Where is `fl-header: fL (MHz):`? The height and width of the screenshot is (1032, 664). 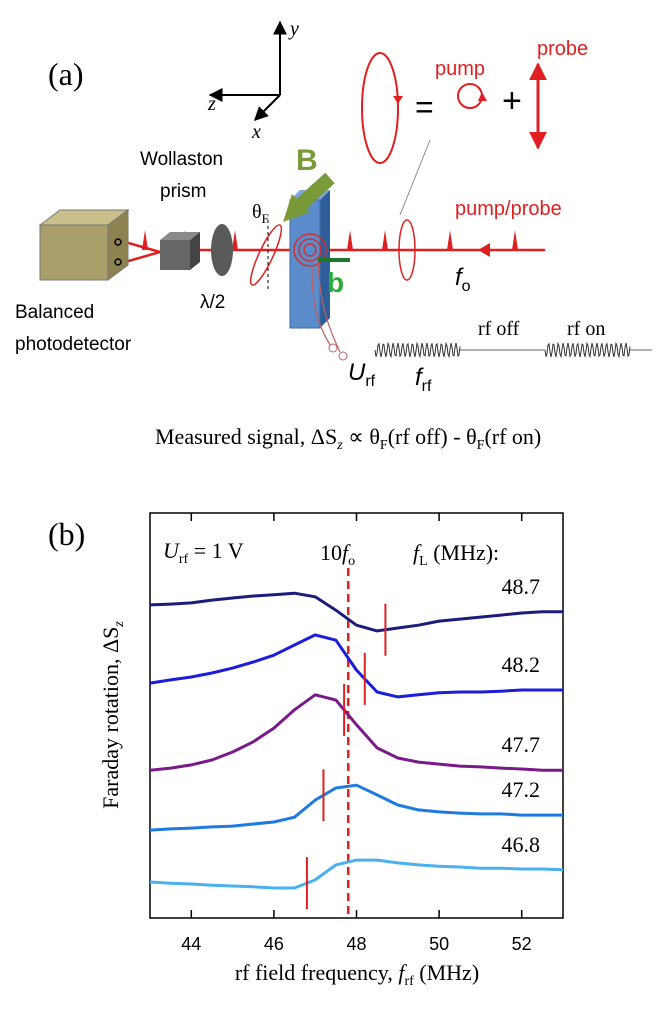
fl-header: fL (MHz): is located at coordinates (456, 554).